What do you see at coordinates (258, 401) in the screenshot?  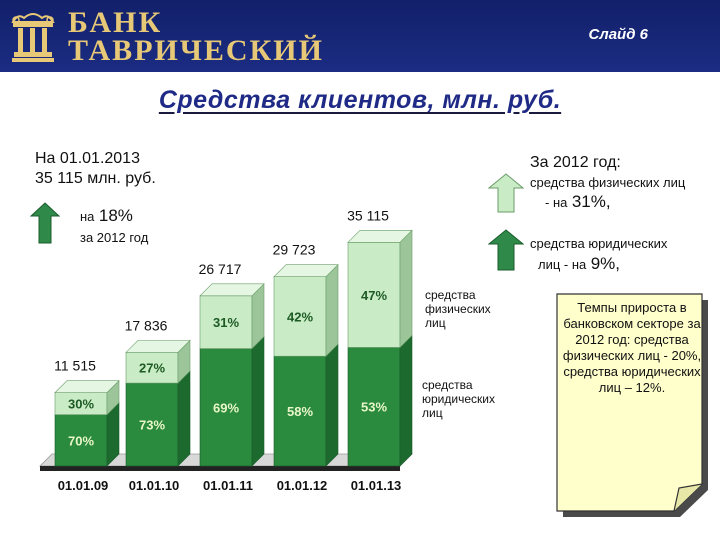 I see `bar-jur-side-01.01.11` at bounding box center [258, 401].